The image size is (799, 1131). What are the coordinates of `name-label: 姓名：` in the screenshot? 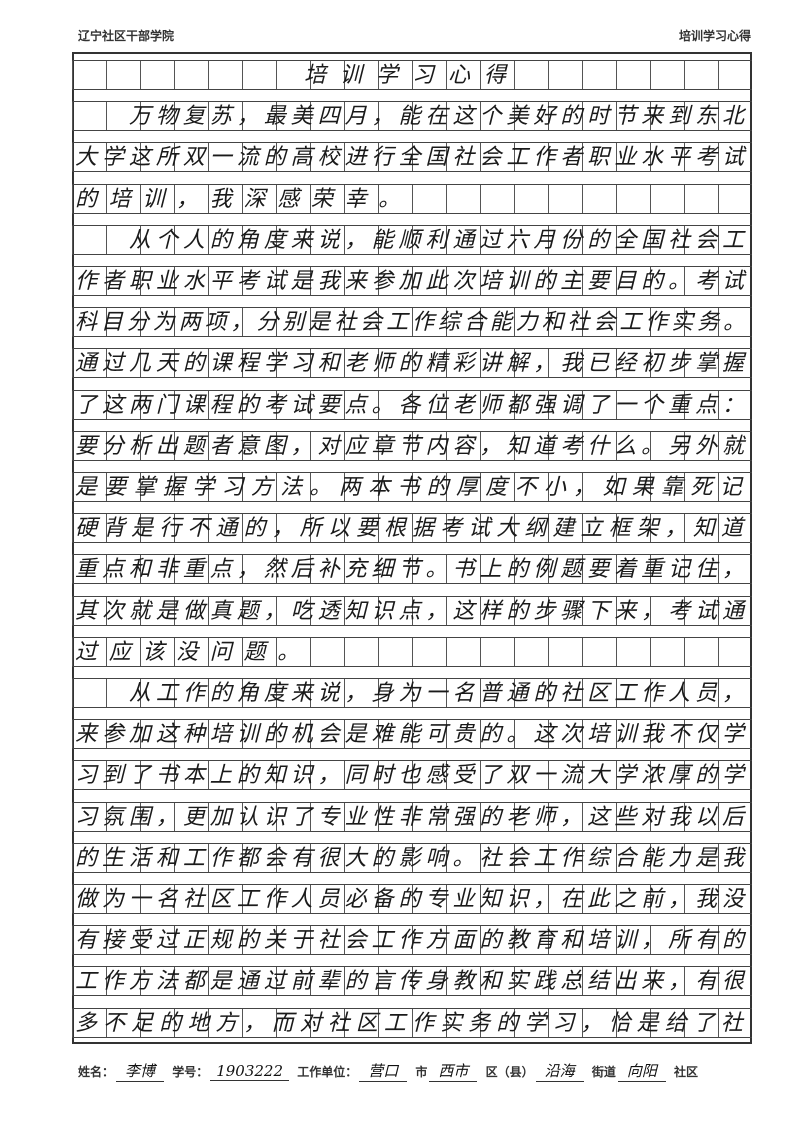 It's located at (96, 1072).